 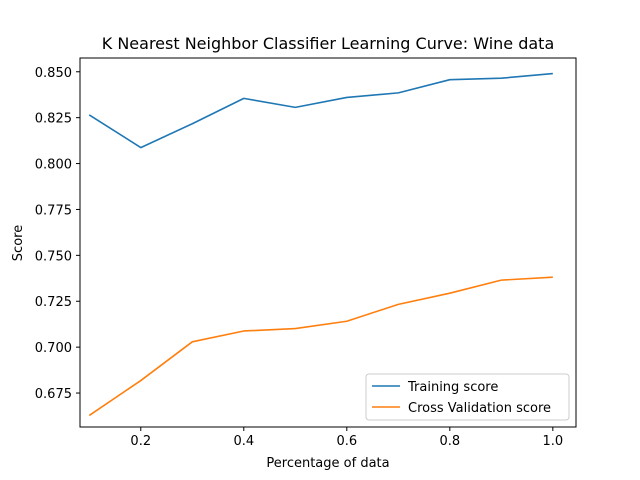 What do you see at coordinates (140, 441) in the screenshot?
I see `x-tick-label: 0.2` at bounding box center [140, 441].